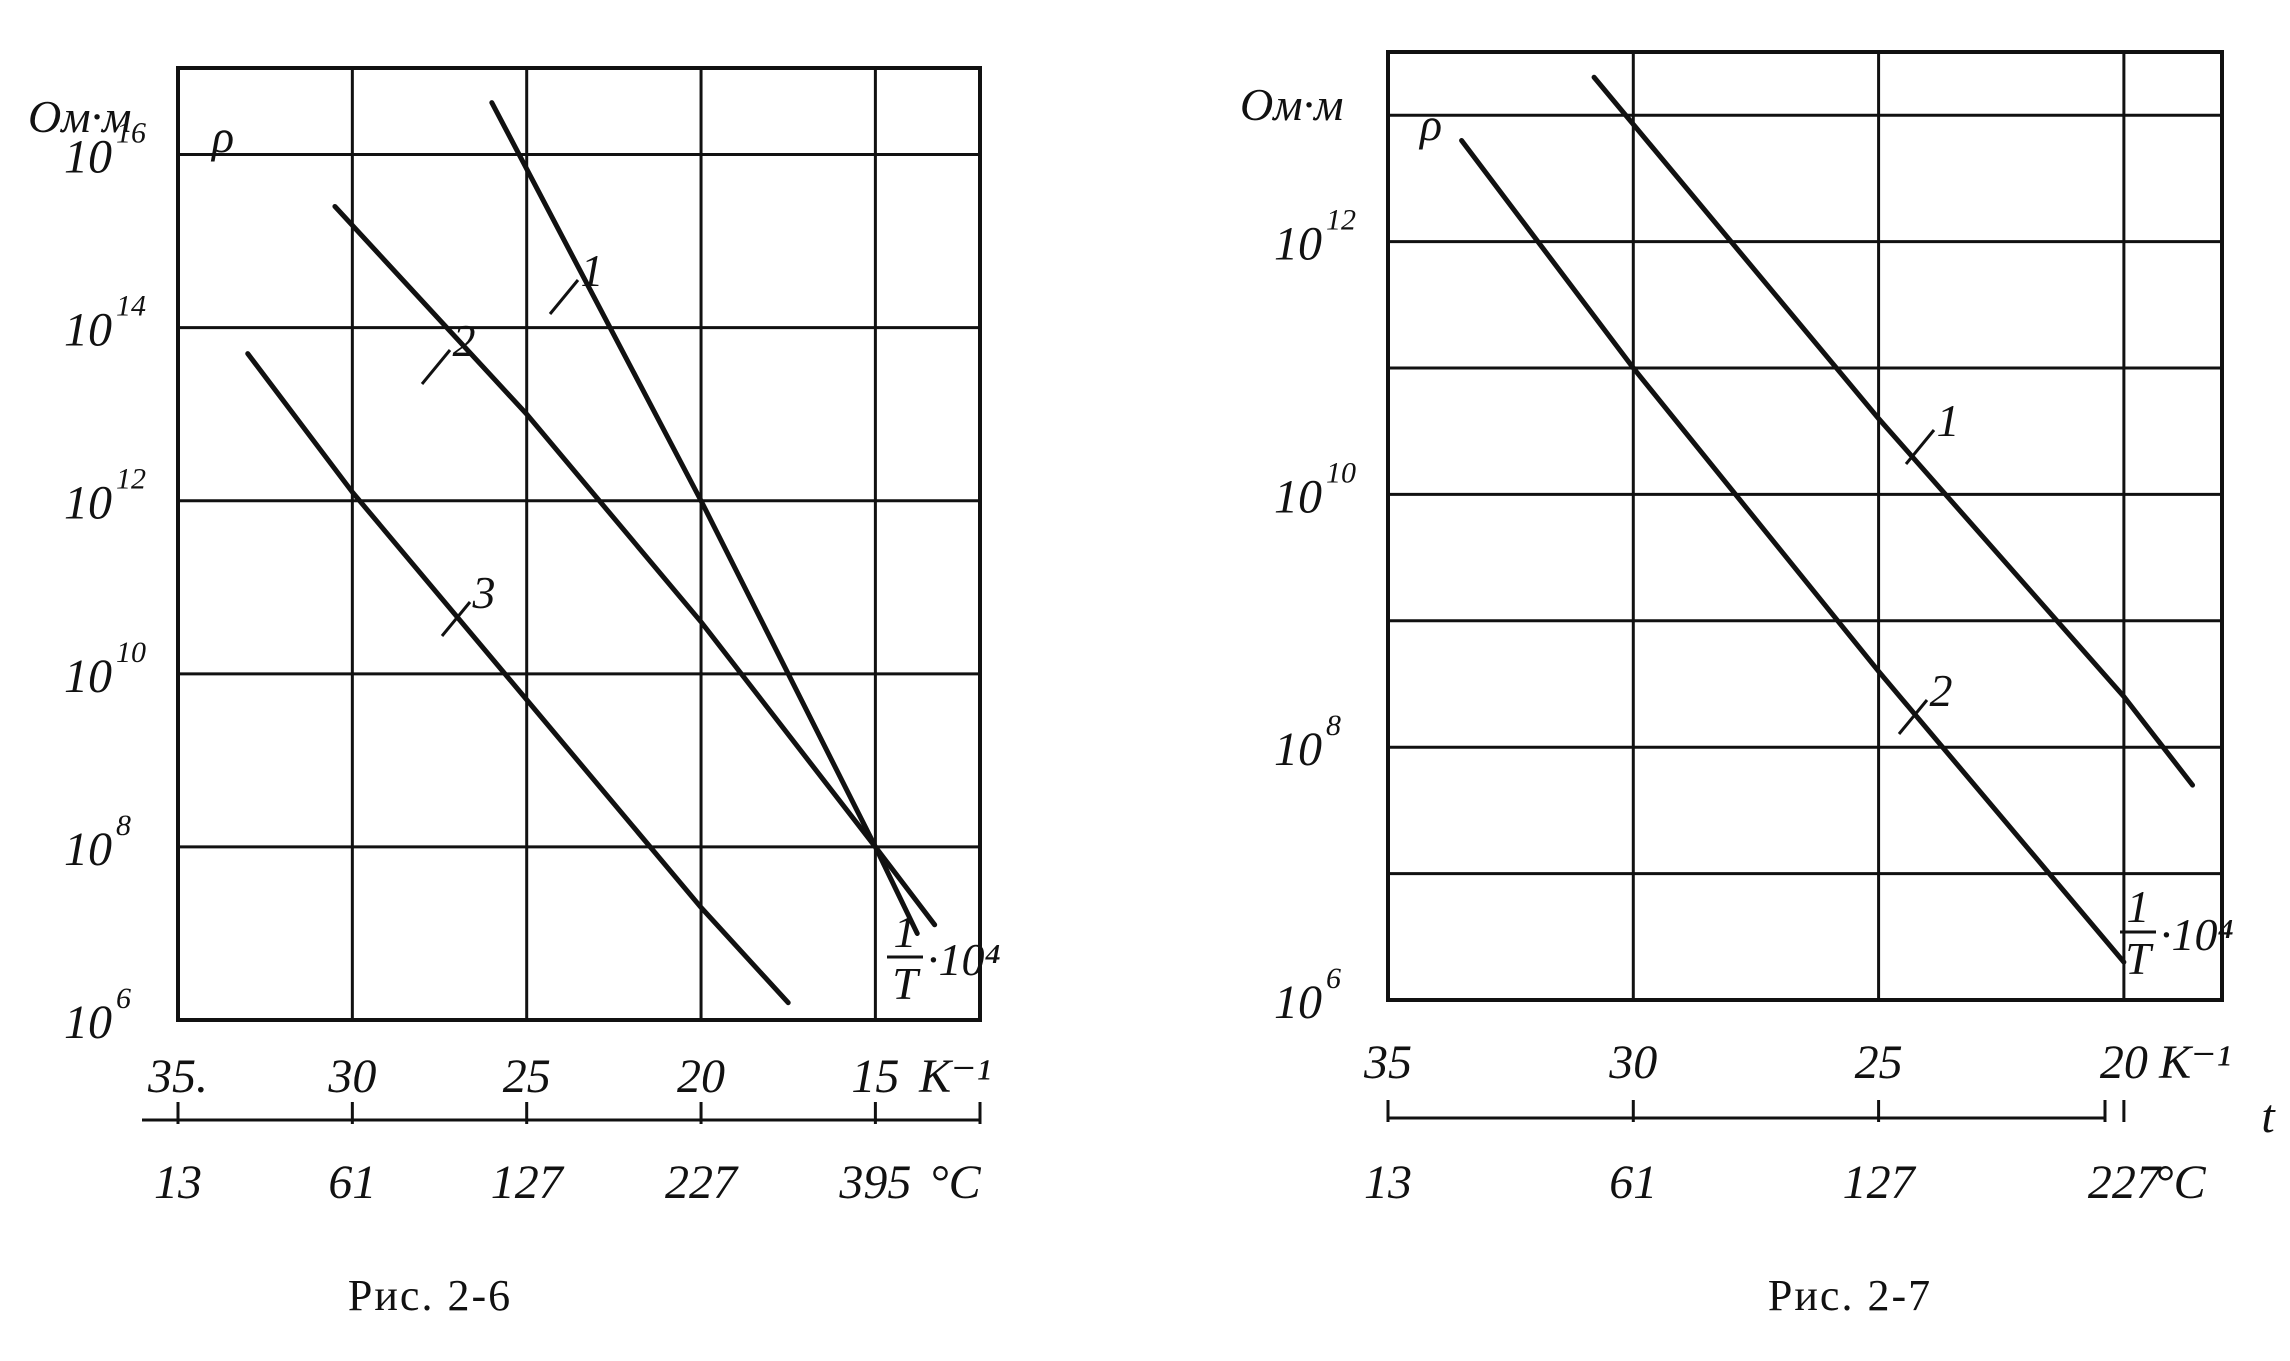 The width and height of the screenshot is (2290, 1361). What do you see at coordinates (177, 1076) in the screenshot?
I see `x-tick-label: 35.` at bounding box center [177, 1076].